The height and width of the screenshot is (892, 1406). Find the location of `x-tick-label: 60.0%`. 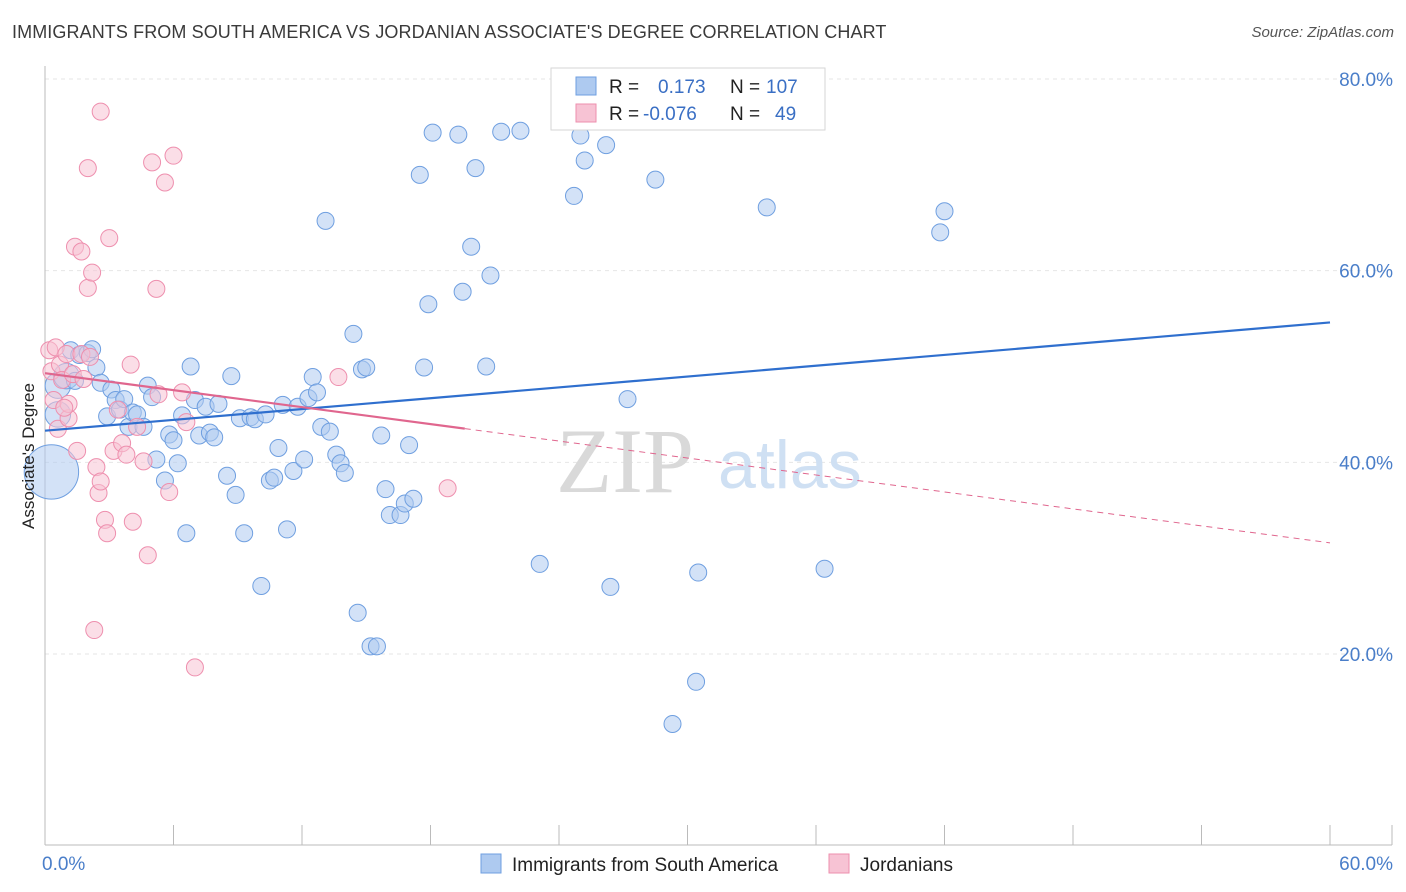

x-tick-label: 60.0% is located at coordinates (1366, 864).